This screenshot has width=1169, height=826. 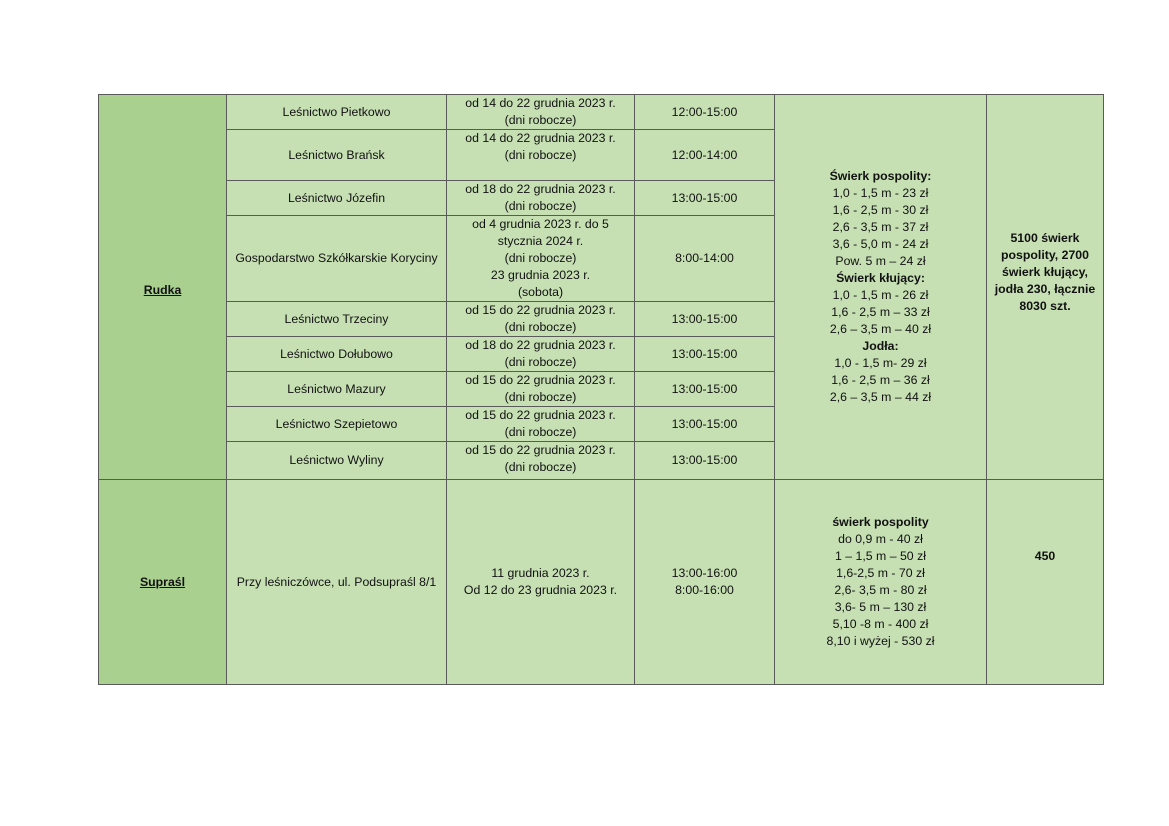 What do you see at coordinates (880, 278) in the screenshot?
I see `species-heading: Świerk kłujący:` at bounding box center [880, 278].